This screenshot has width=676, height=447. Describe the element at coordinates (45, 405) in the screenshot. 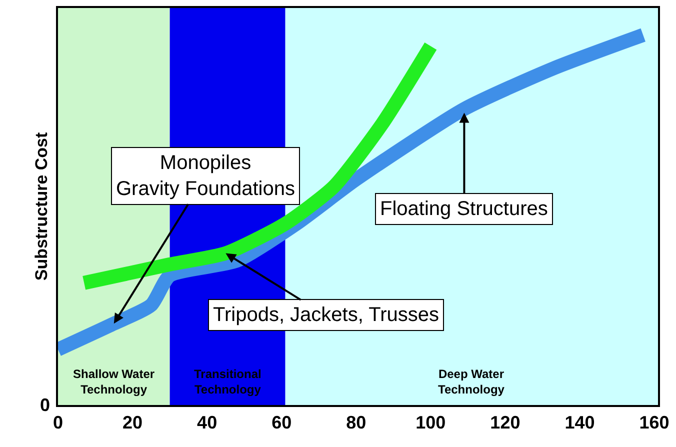

I see `text: 0` at that location.